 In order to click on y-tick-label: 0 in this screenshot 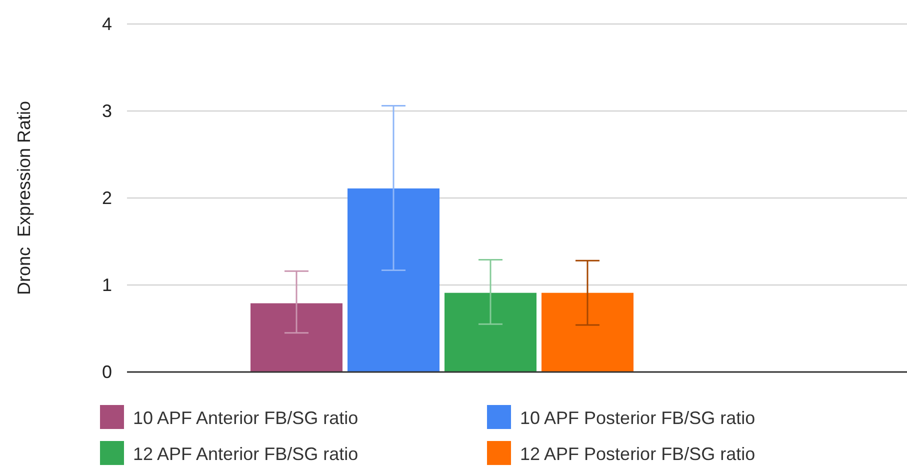, I will do `click(107, 372)`.